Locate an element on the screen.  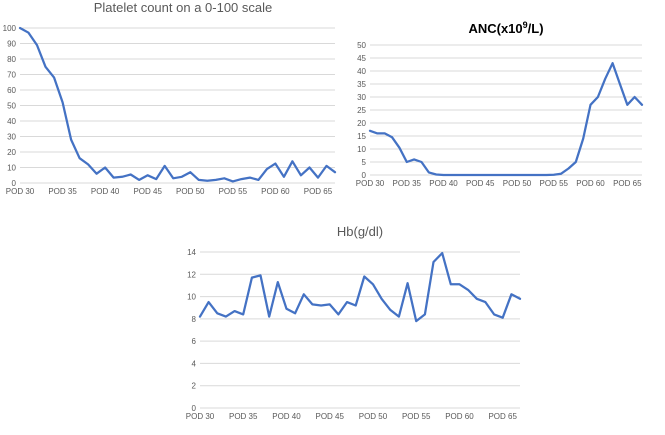
gridlines is located at coordinates (506, 110).